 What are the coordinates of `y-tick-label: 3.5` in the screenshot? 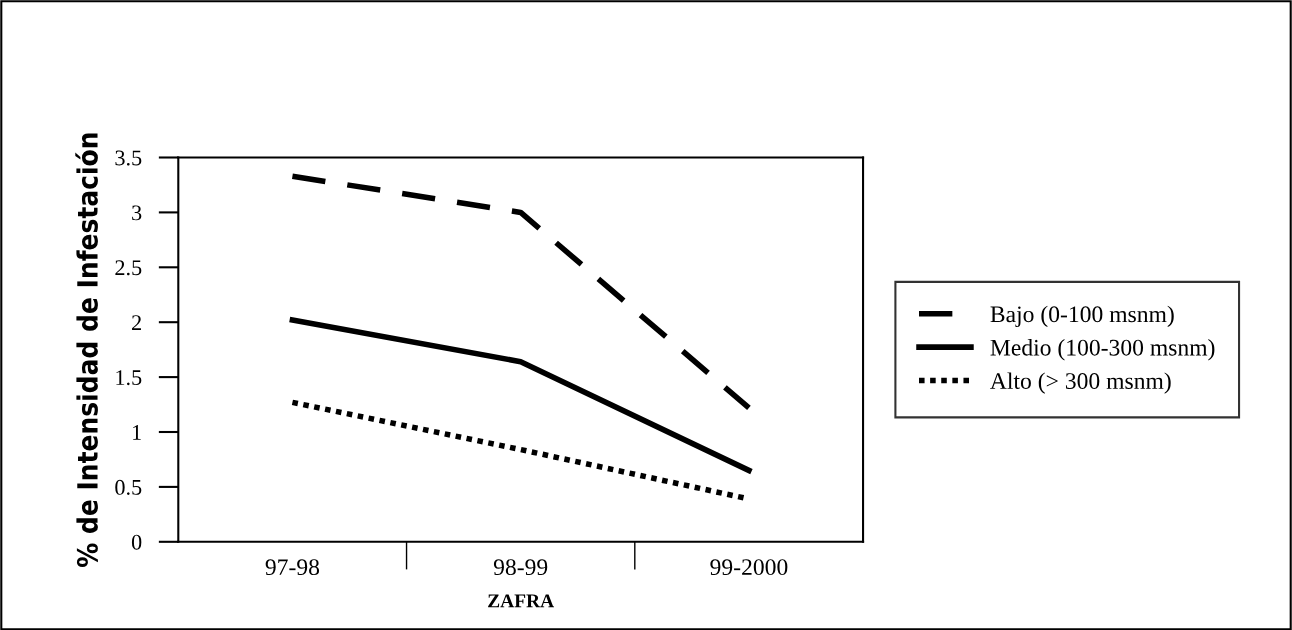 It's located at (128, 158).